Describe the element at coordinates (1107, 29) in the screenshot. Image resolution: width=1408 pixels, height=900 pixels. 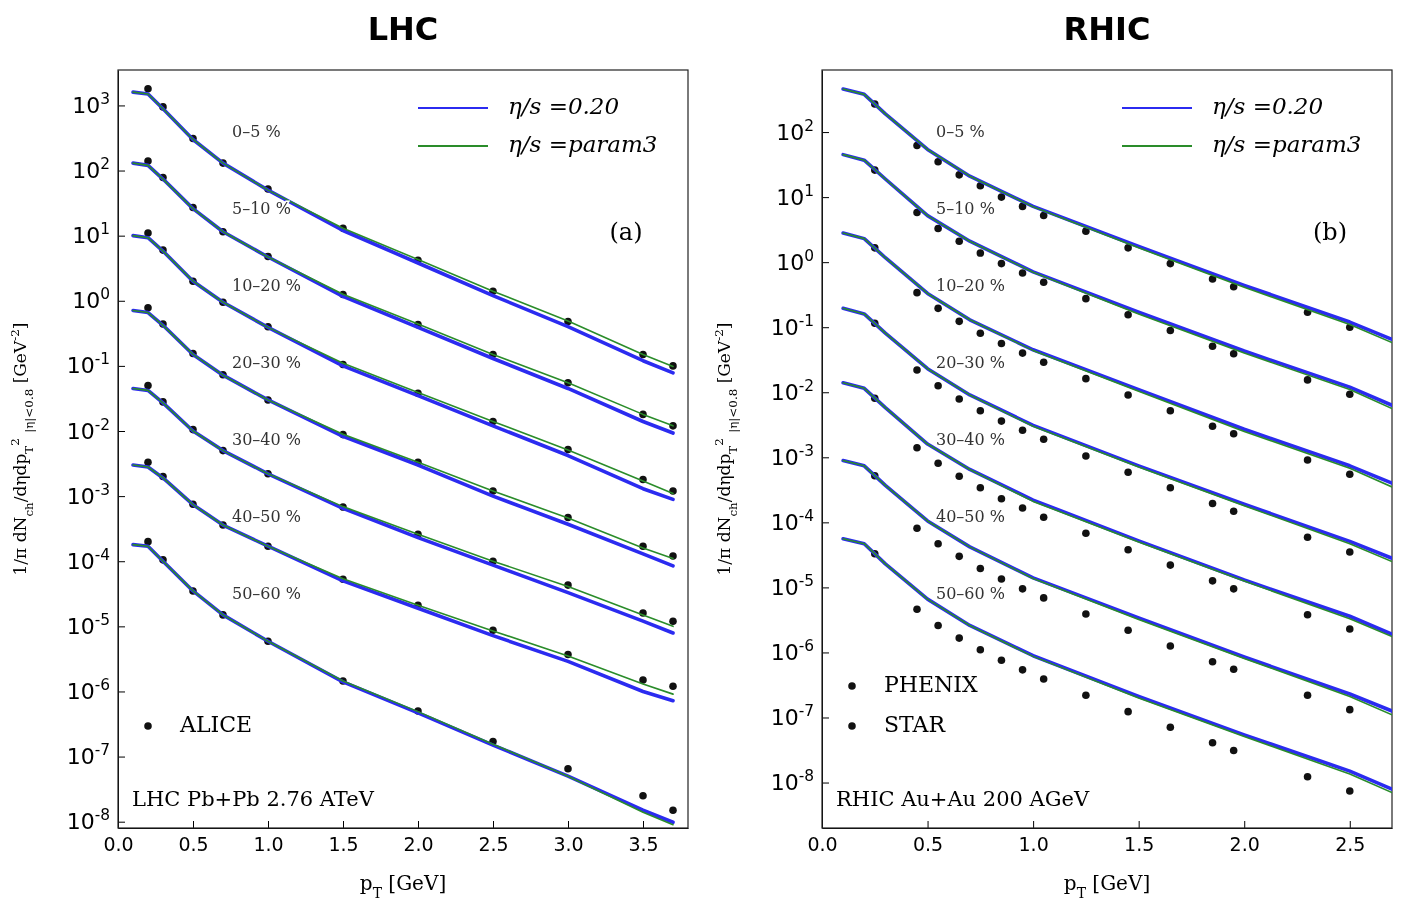
I see `chart-title: RHIC` at that location.